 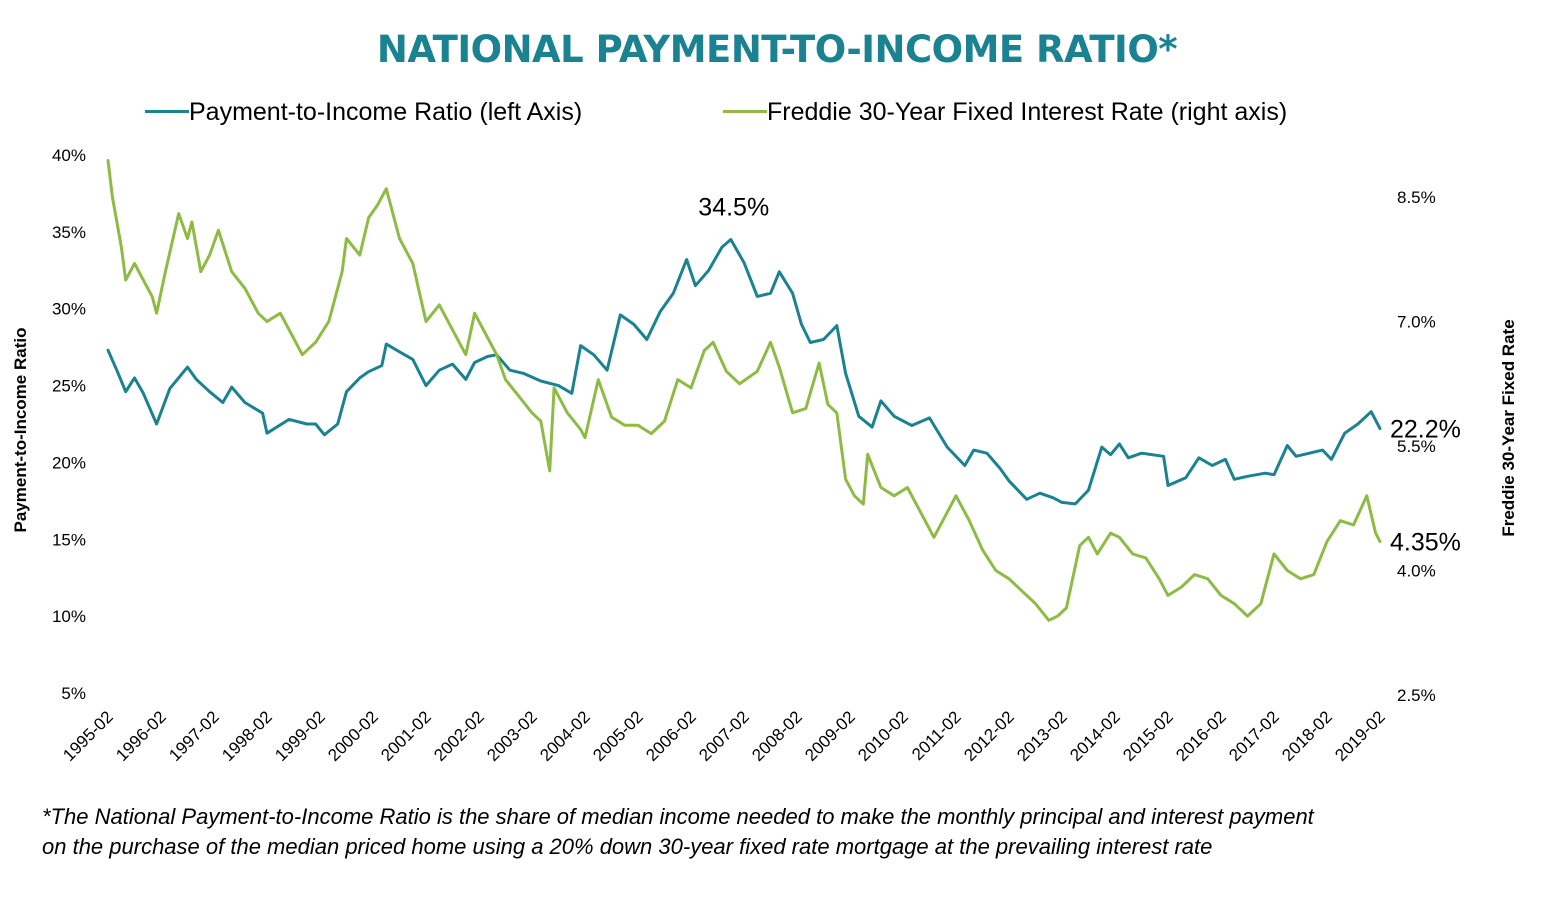 What do you see at coordinates (1416, 571) in the screenshot?
I see `right-tick-label: 4.0%` at bounding box center [1416, 571].